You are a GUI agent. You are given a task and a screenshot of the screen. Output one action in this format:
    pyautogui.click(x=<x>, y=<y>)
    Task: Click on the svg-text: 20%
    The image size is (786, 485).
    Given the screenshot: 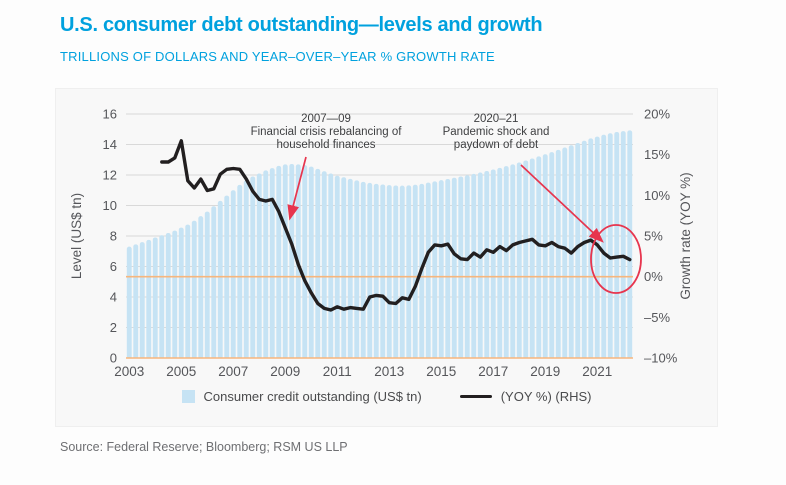 What is the action you would take?
    pyautogui.click(x=657, y=114)
    